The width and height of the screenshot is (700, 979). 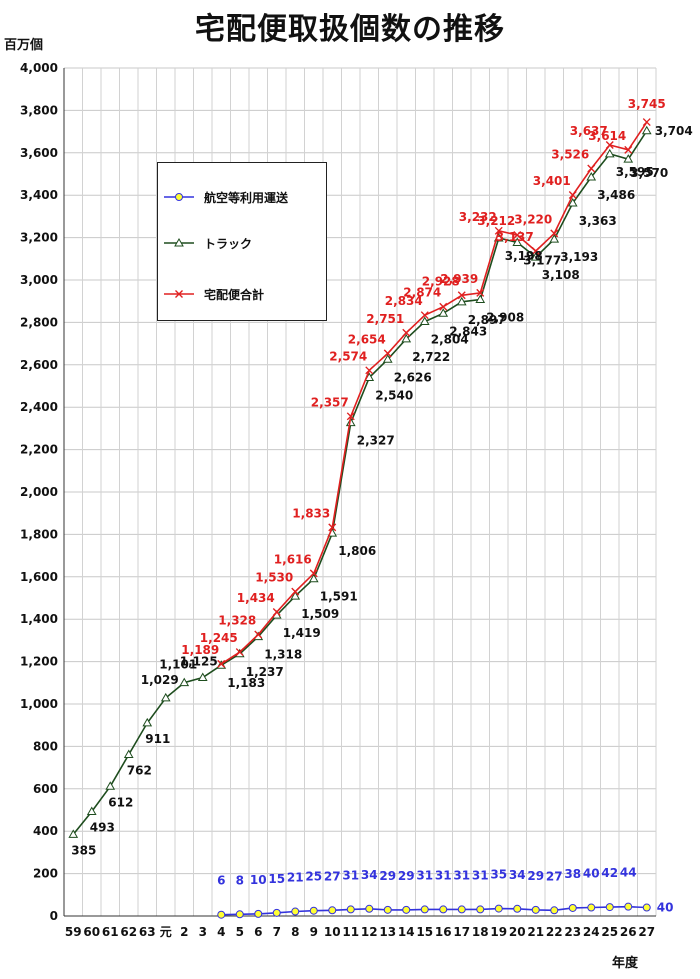 I want to click on data-label-truck: 3,595, so click(x=635, y=172).